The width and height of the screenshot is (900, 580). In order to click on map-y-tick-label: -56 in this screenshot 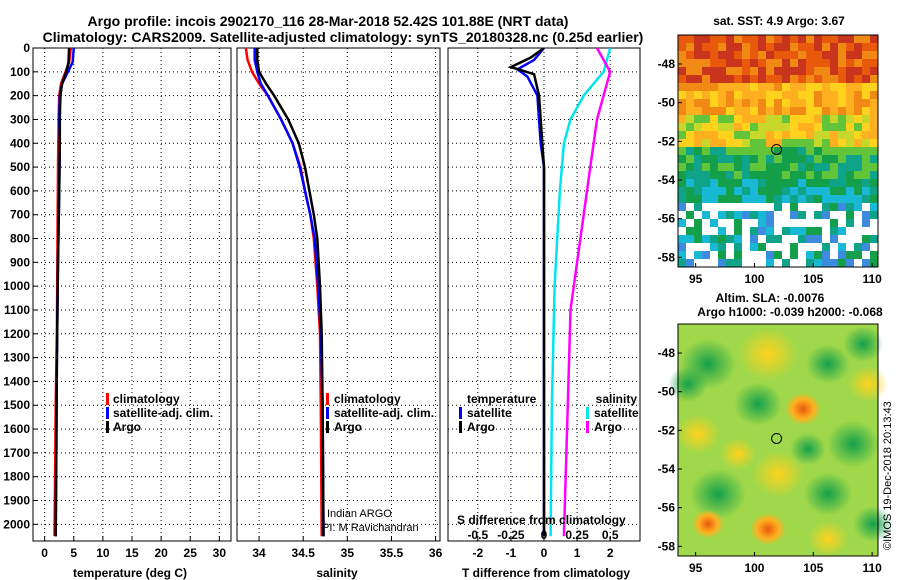, I will do `click(667, 219)`.